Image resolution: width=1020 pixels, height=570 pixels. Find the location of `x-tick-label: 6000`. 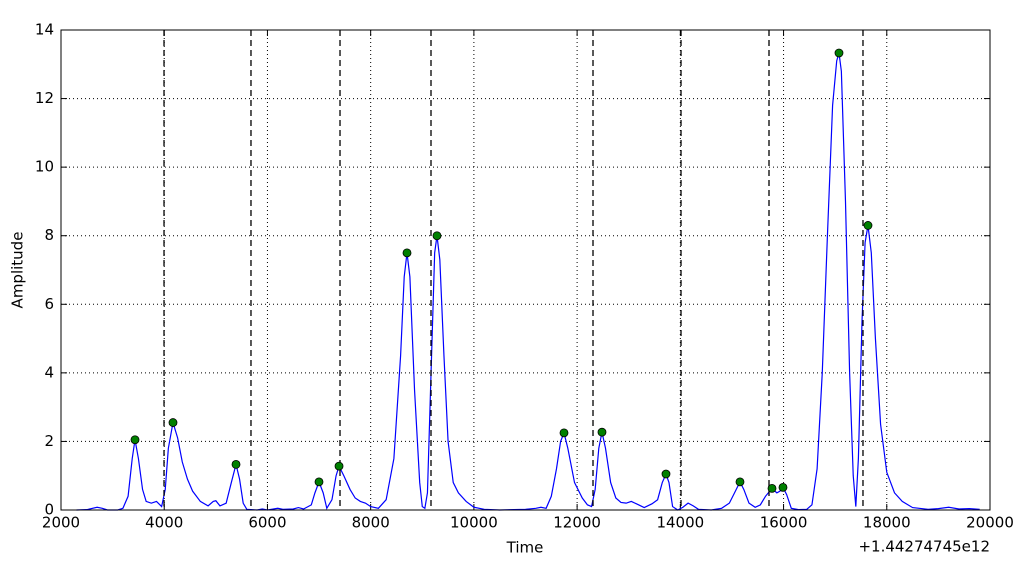

x-tick-label: 6000 is located at coordinates (267, 523).